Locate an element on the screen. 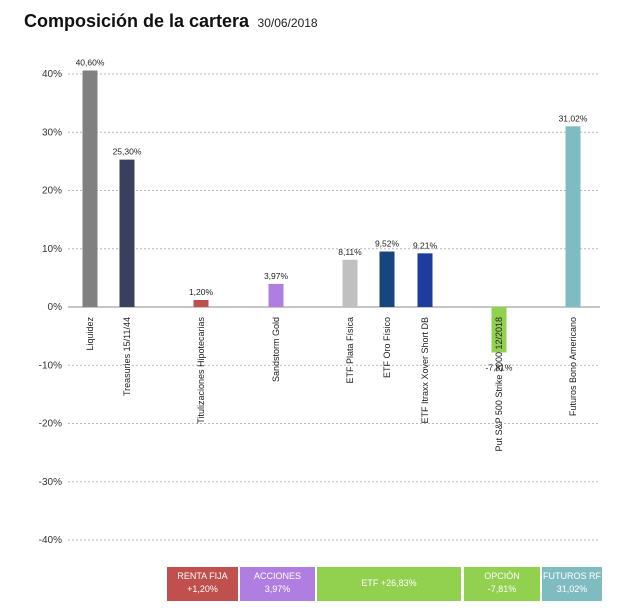 Image resolution: width=624 pixels, height=615 pixels. data-label: 8,11% is located at coordinates (350, 252).